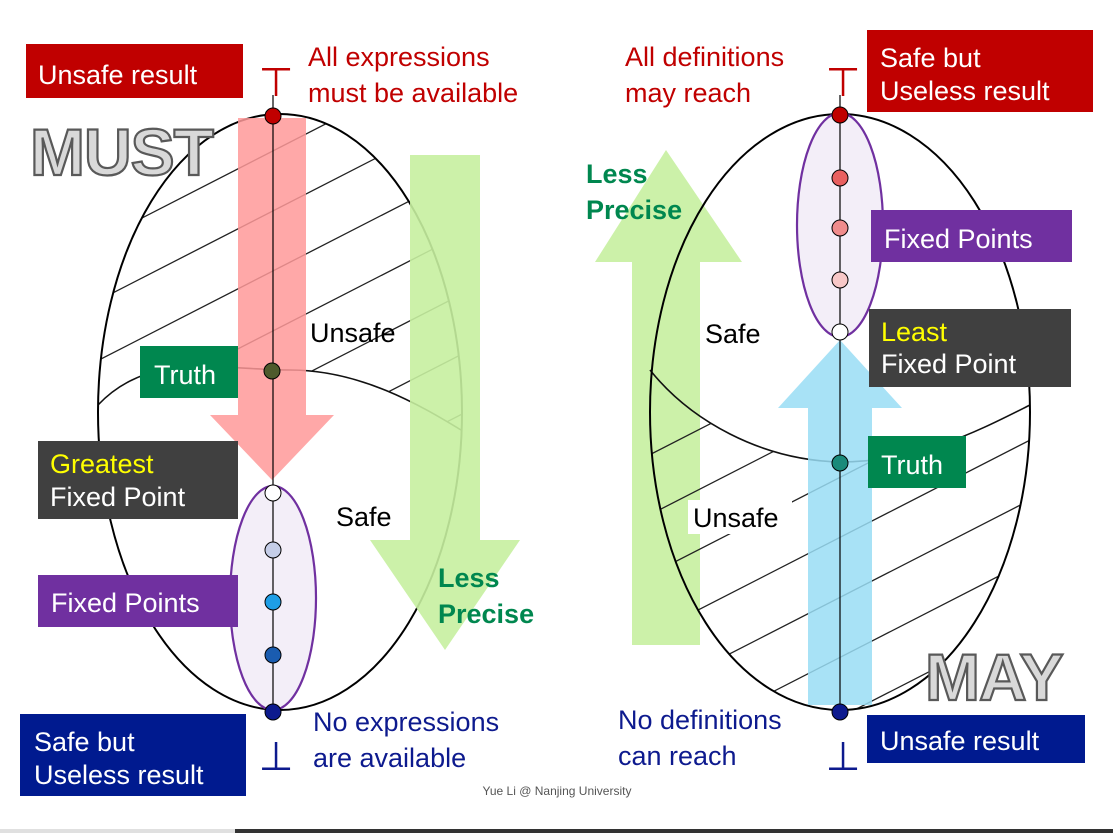  What do you see at coordinates (668, 397) in the screenshot?
I see `may-less-precise-arrow` at bounding box center [668, 397].